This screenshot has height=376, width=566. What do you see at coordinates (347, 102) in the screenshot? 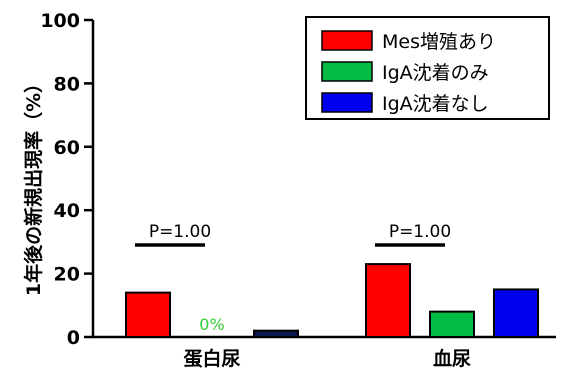
I see `legend-swatch-no-iga` at bounding box center [347, 102].